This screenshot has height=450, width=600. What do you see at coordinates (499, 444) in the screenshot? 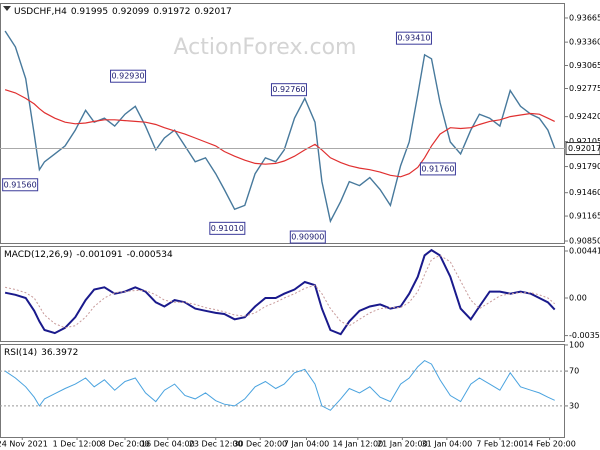
I see `x-tick-label: 7 Feb 12:00` at bounding box center [499, 444].